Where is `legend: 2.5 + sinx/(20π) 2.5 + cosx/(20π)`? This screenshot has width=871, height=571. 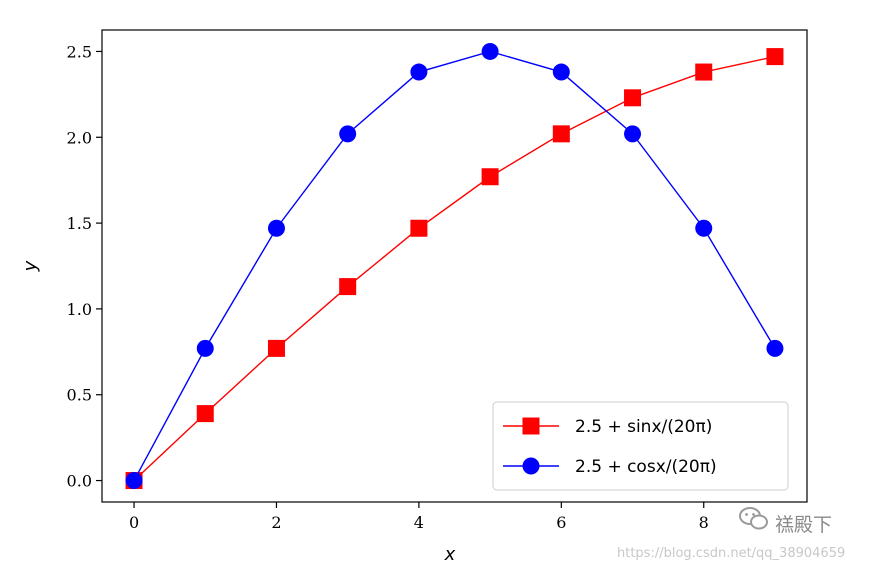 legend: 2.5 + sinx/(20π) 2.5 + cosx/(20π) is located at coordinates (640, 446).